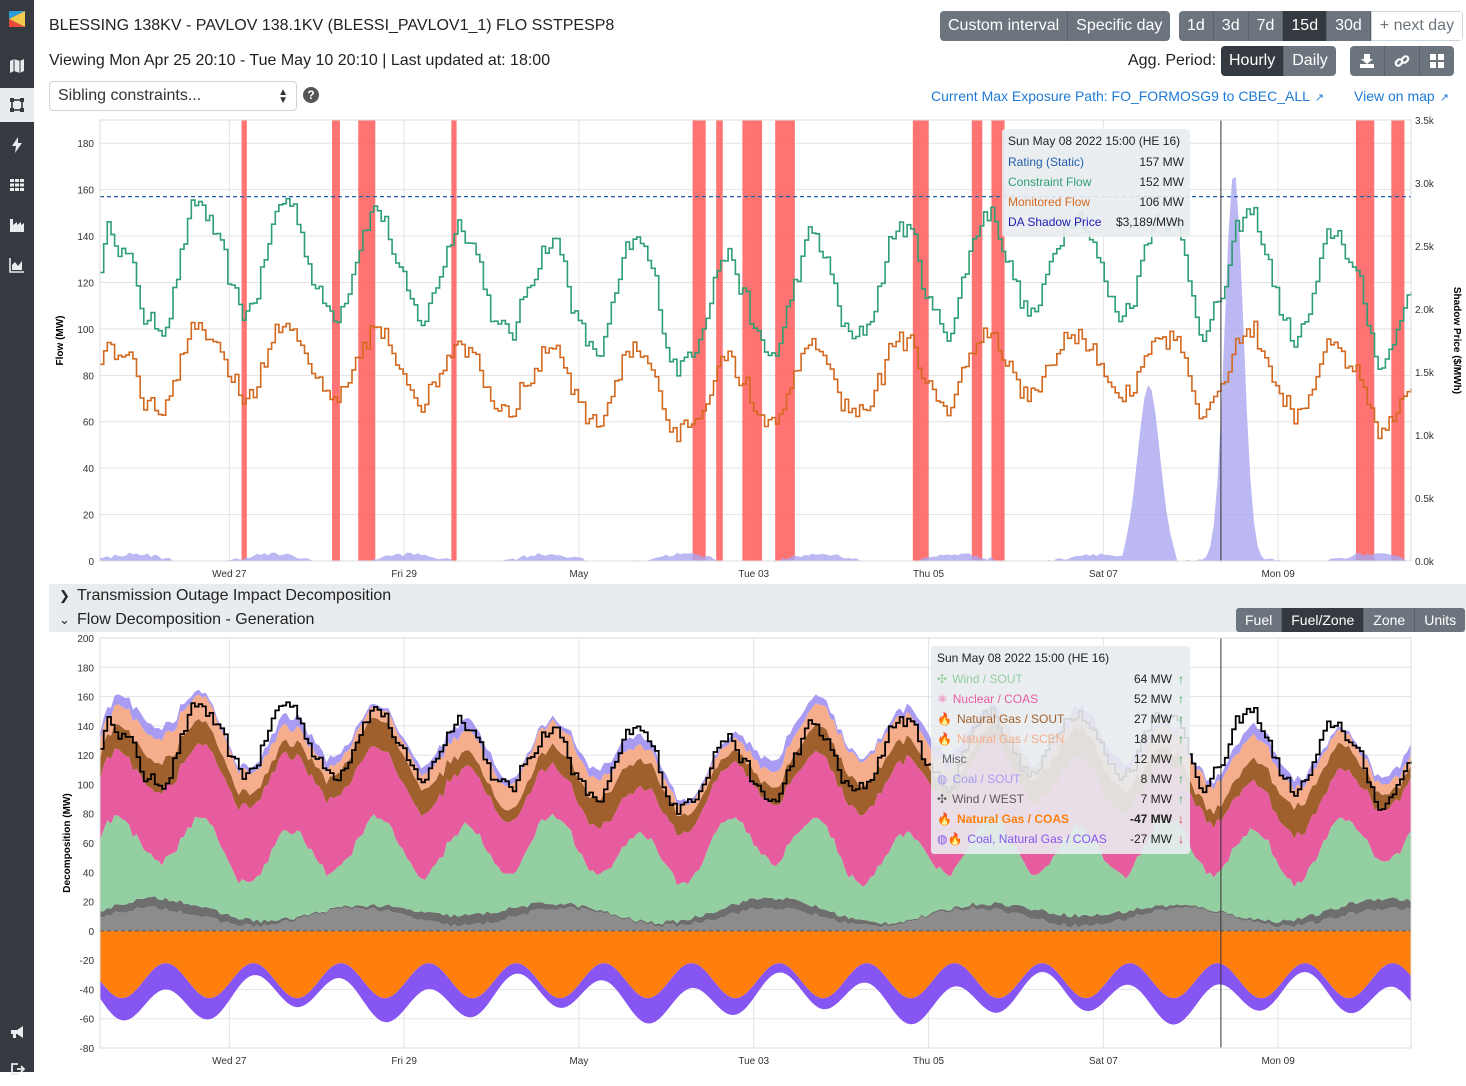 The height and width of the screenshot is (1086, 1466). What do you see at coordinates (173, 96) in the screenshot?
I see `sibling-constraints-select: Sibling constraints... ▲ ▼` at bounding box center [173, 96].